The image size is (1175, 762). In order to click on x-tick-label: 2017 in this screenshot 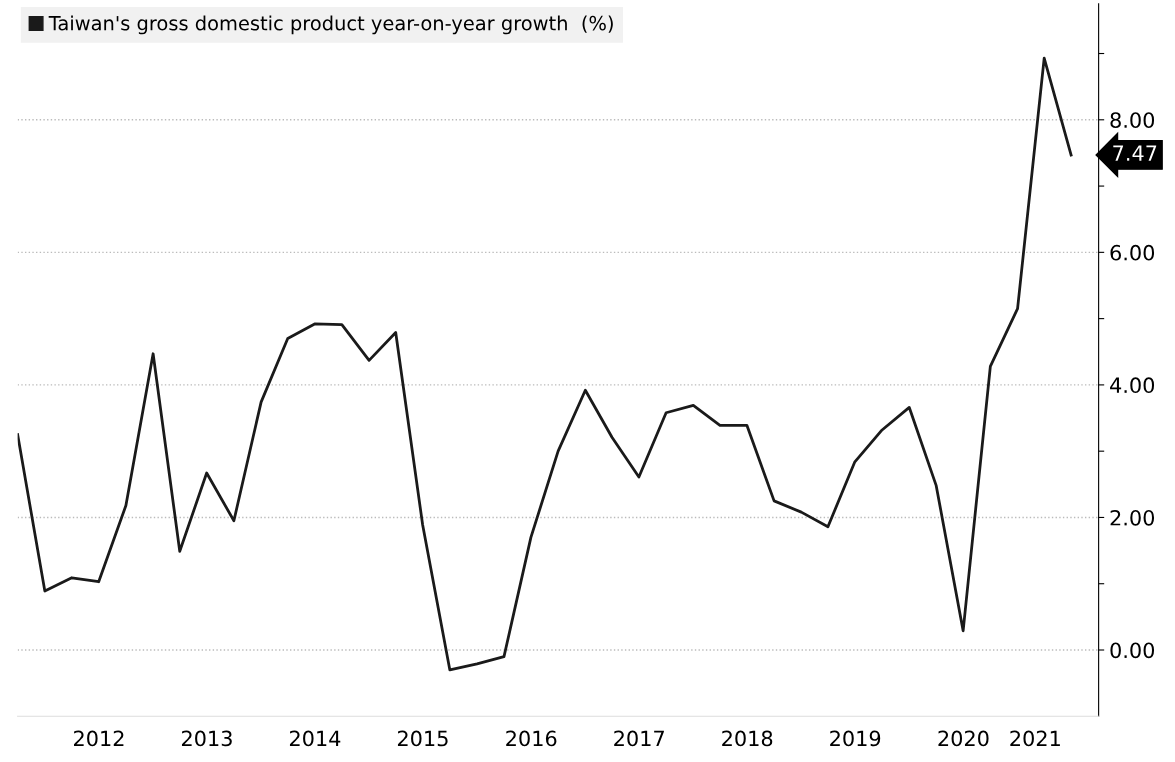, I will do `click(639, 738)`.